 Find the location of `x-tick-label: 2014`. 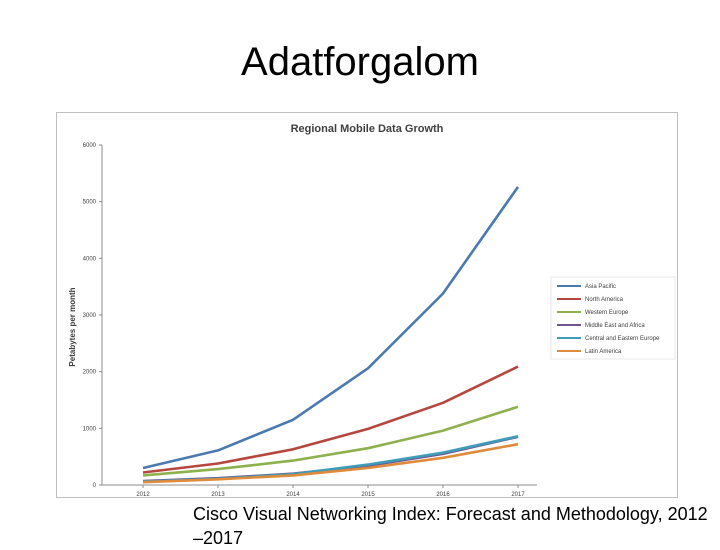

x-tick-label: 2014 is located at coordinates (293, 494).